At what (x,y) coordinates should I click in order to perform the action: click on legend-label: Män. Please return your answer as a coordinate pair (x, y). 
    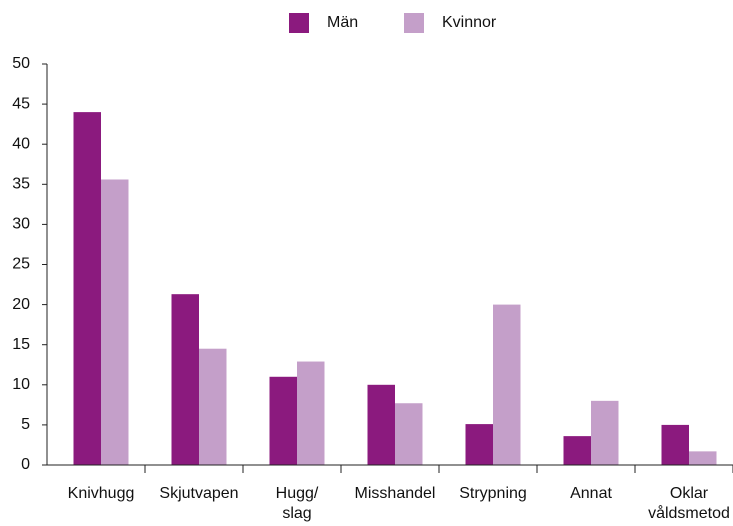
    Looking at the image, I should click on (342, 22).